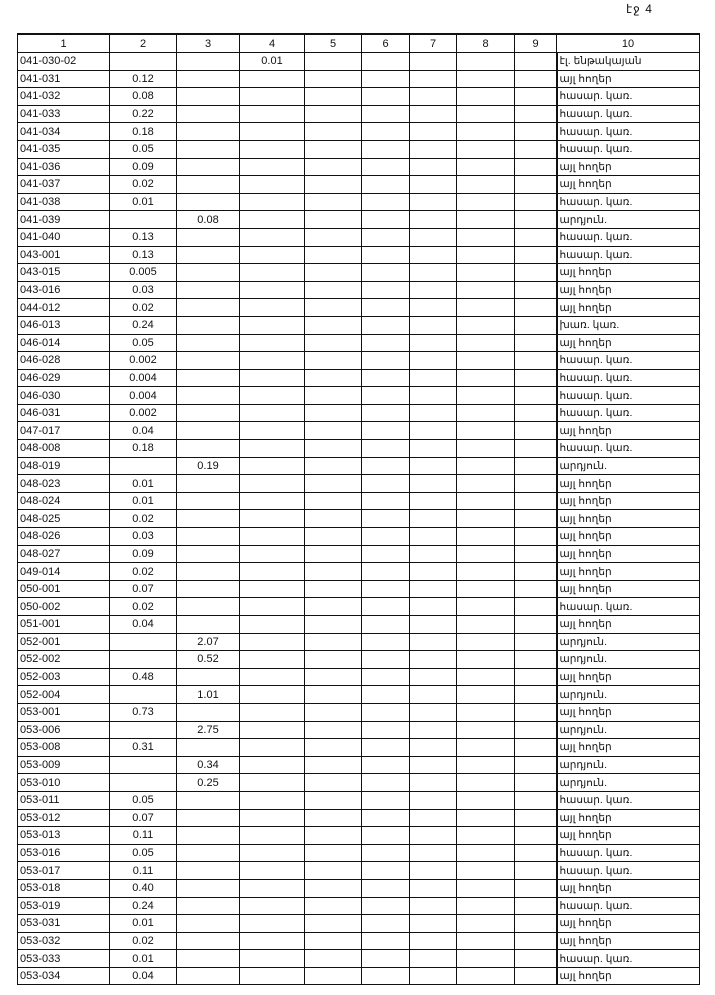  I want to click on value-cell: 0.18, so click(143, 448).